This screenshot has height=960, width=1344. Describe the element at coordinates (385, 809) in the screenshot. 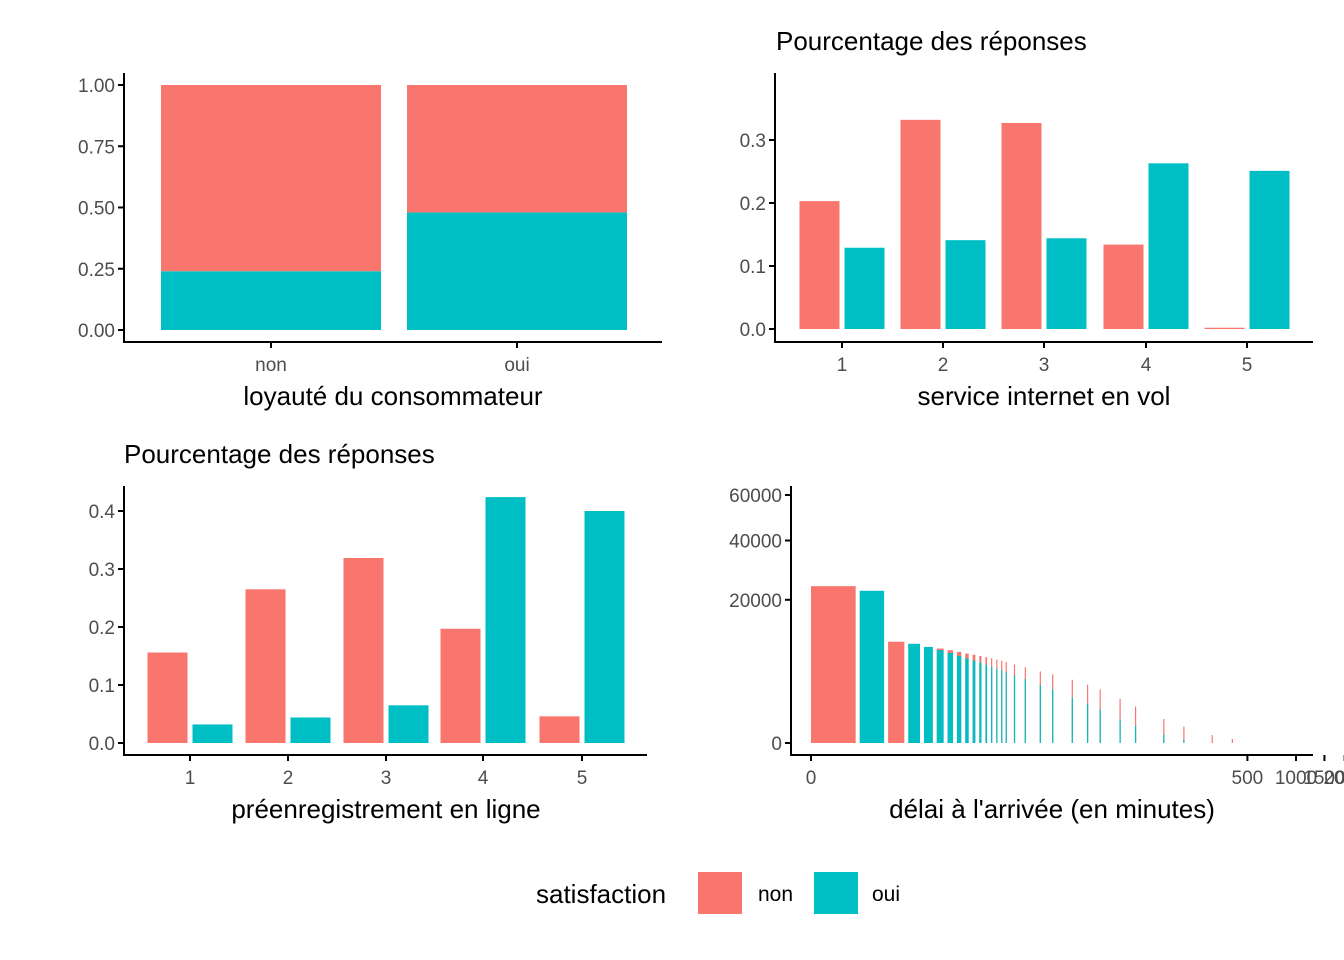

I see `x-axis-title: préenregistrement en ligne` at that location.